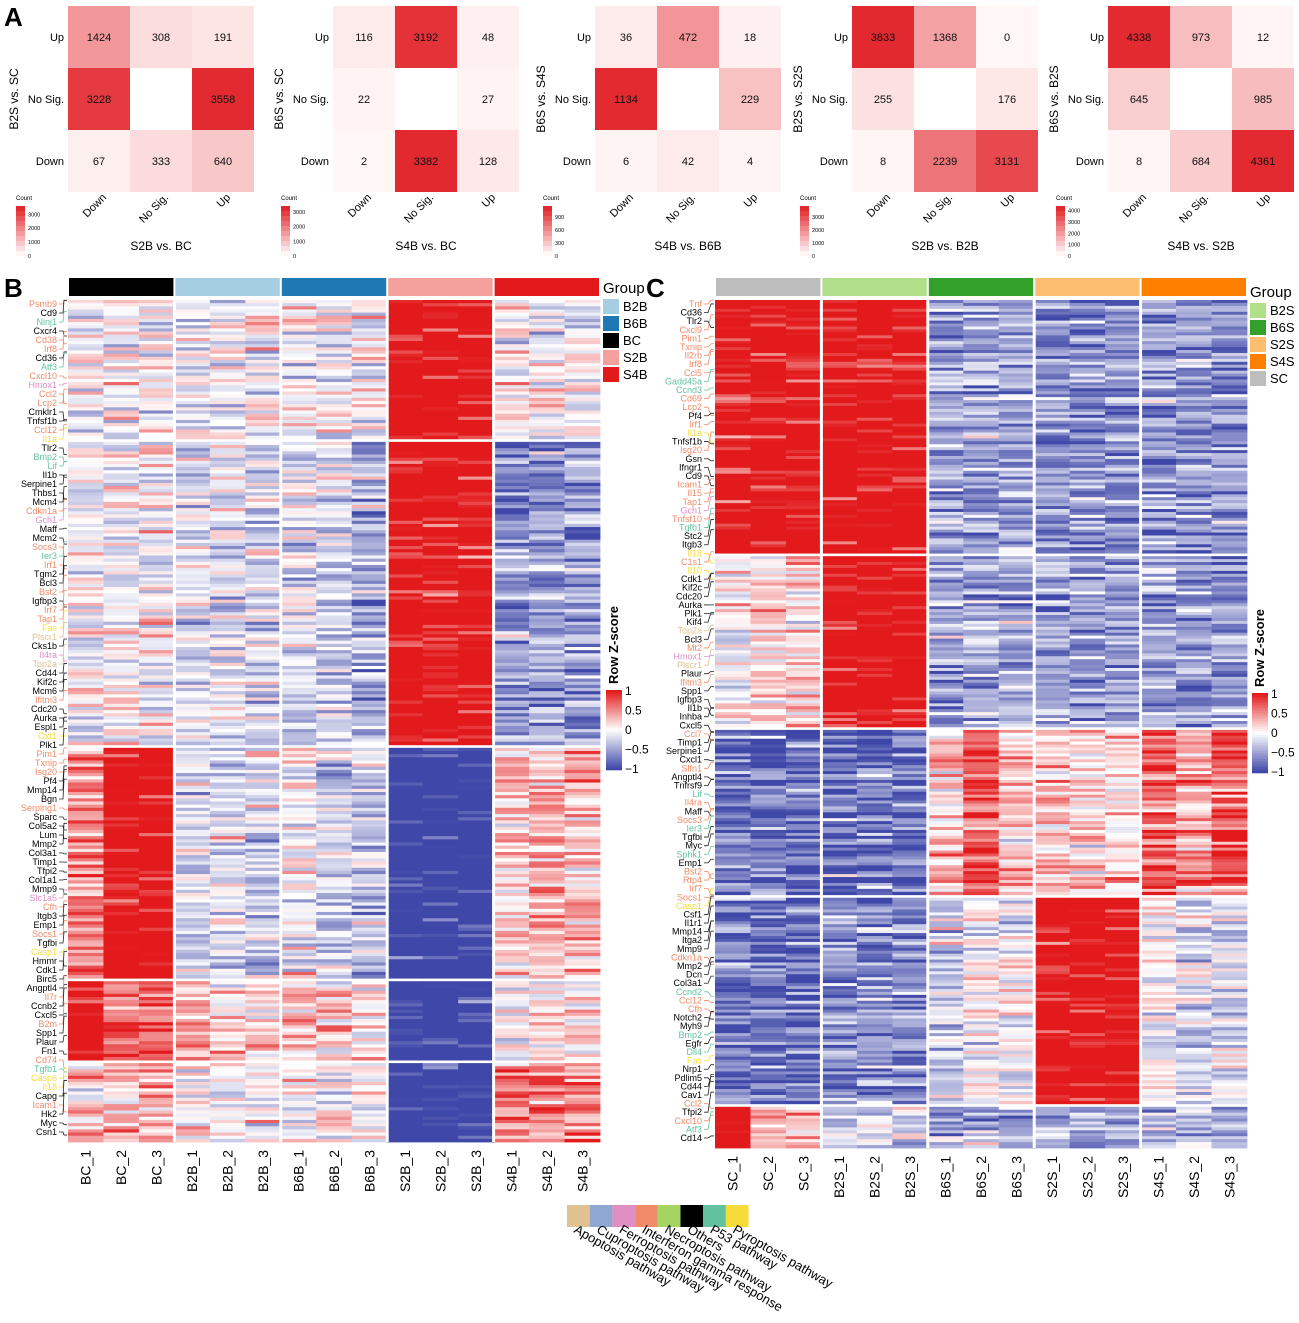 This screenshot has width=1299, height=1323. What do you see at coordinates (86, 1167) in the screenshot?
I see `column-label: BC_1` at bounding box center [86, 1167].